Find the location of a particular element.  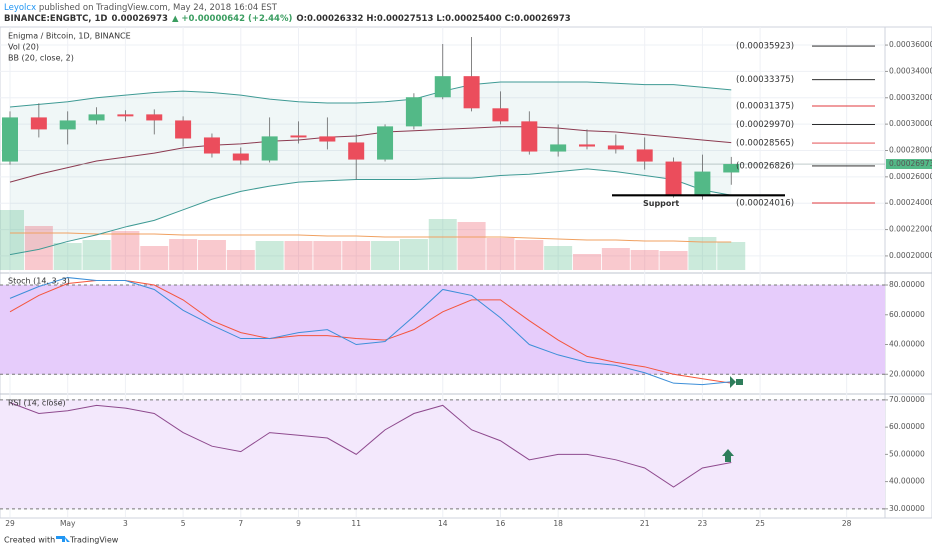

x-tick-label: 7 is located at coordinates (240, 523).